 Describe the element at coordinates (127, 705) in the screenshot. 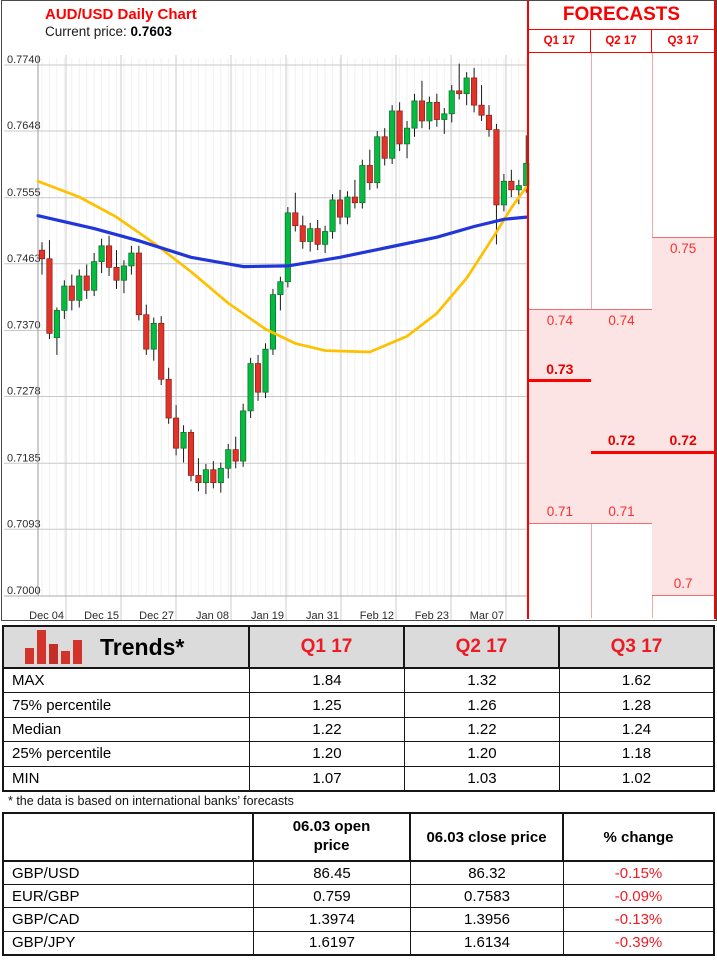

I see `trends-row-label: 75% percentile` at that location.